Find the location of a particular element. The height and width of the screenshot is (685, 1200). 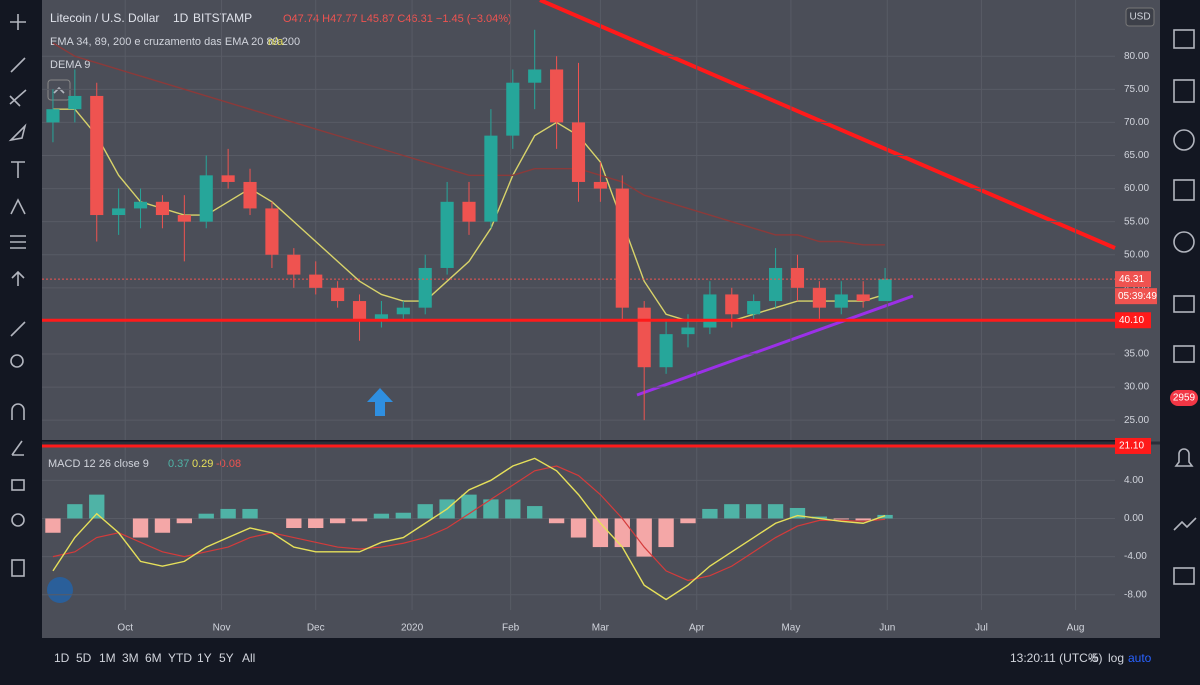

range-button: 5Y is located at coordinates (226, 658).